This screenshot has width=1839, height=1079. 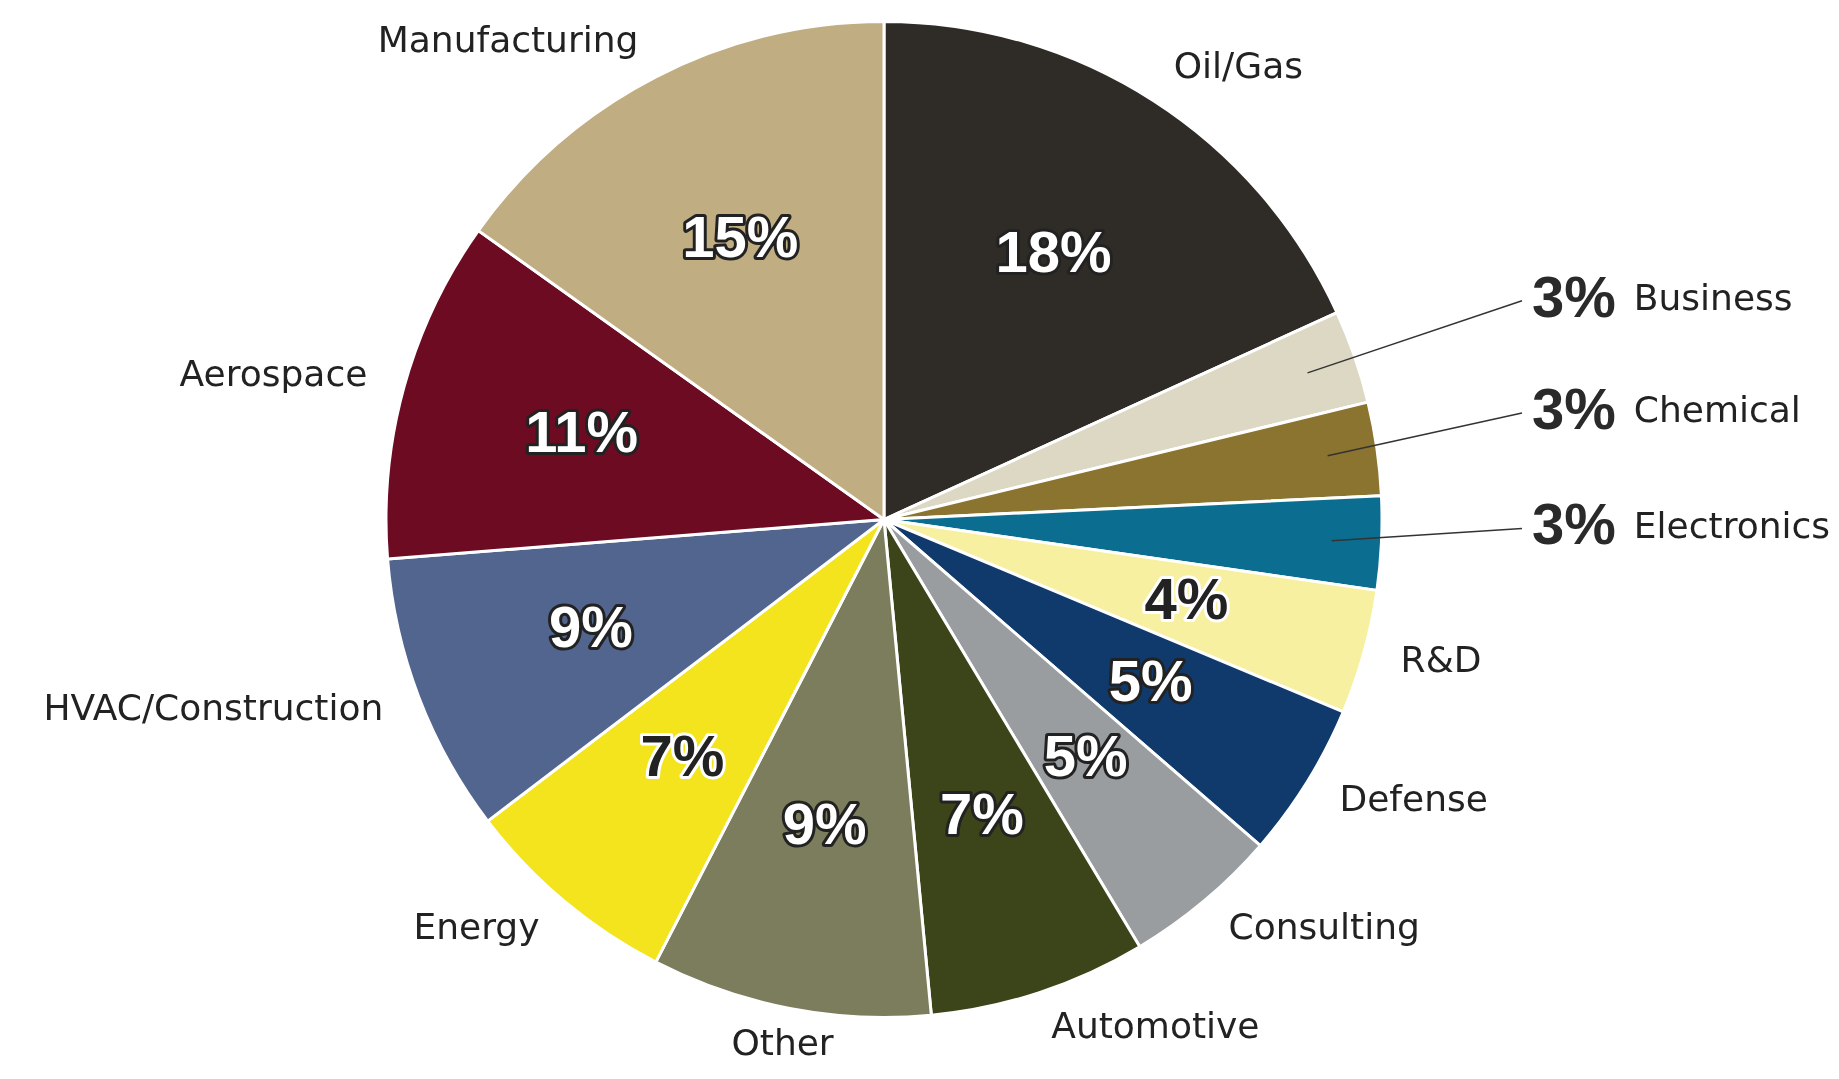 What do you see at coordinates (508, 40) in the screenshot?
I see `slice-label: Manufacturing` at bounding box center [508, 40].